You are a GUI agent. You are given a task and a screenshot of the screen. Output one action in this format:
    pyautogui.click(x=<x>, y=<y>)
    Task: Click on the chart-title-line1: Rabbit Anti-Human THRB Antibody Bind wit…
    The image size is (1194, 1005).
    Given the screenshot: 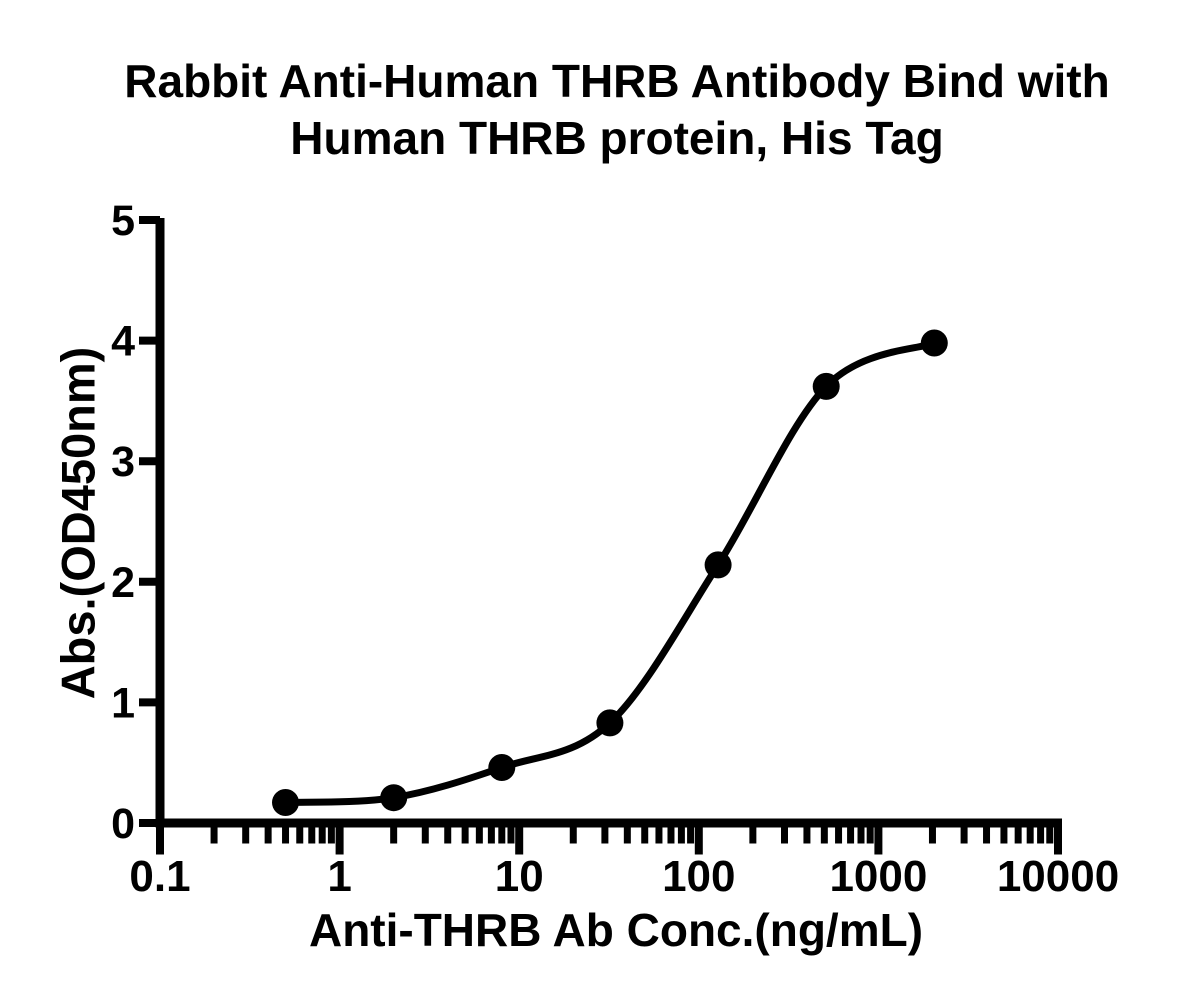 What is the action you would take?
    pyautogui.click(x=617, y=81)
    